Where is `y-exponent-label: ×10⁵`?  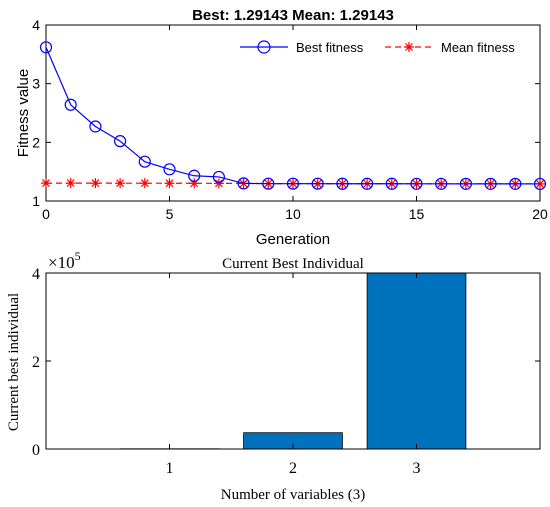
y-exponent-label: ×10⁵ is located at coordinates (64, 260).